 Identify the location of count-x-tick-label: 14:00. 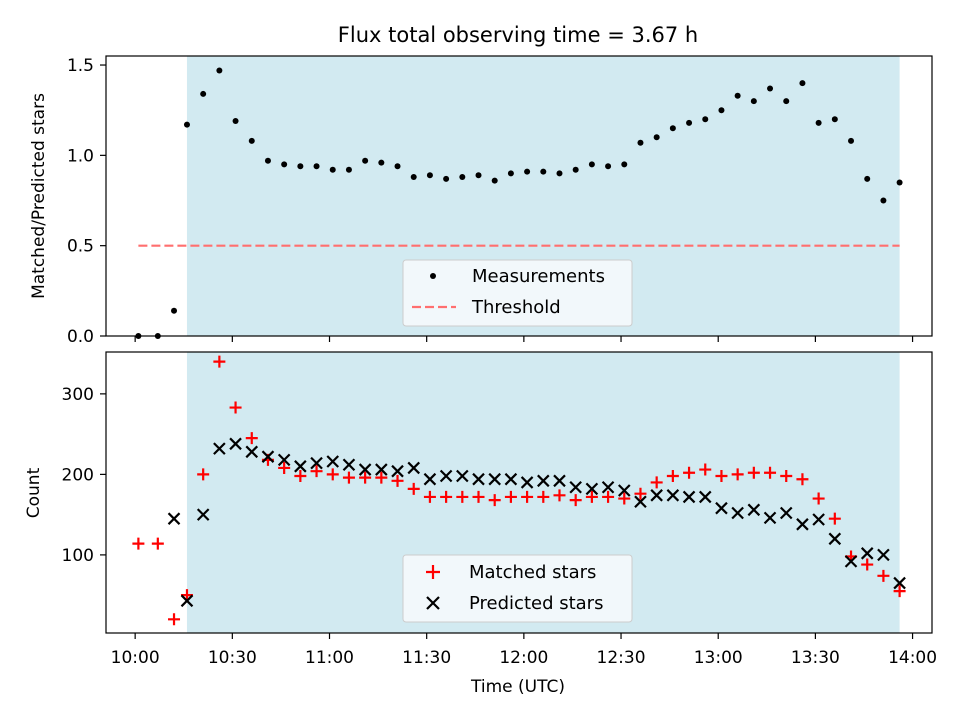
(912, 658).